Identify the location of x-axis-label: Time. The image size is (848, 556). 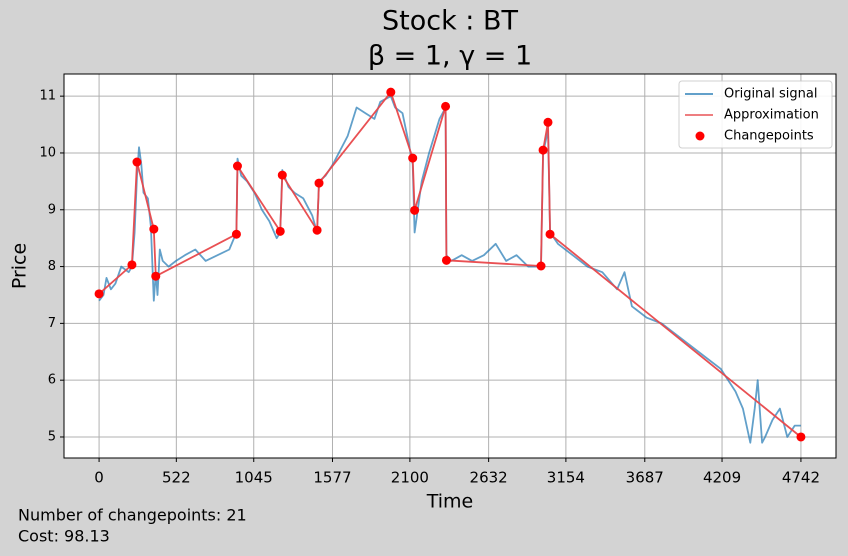
(450, 502).